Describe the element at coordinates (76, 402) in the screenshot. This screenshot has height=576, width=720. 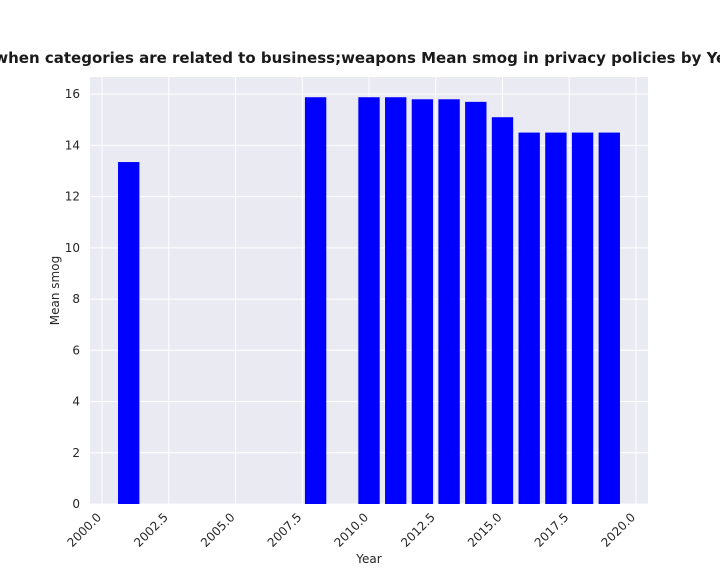
I see `y-tick-label: 4` at that location.